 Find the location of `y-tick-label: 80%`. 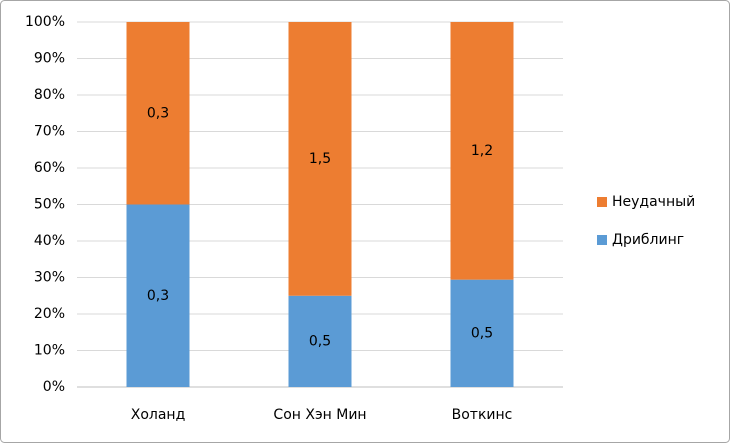

y-tick-label: 80% is located at coordinates (49, 95).